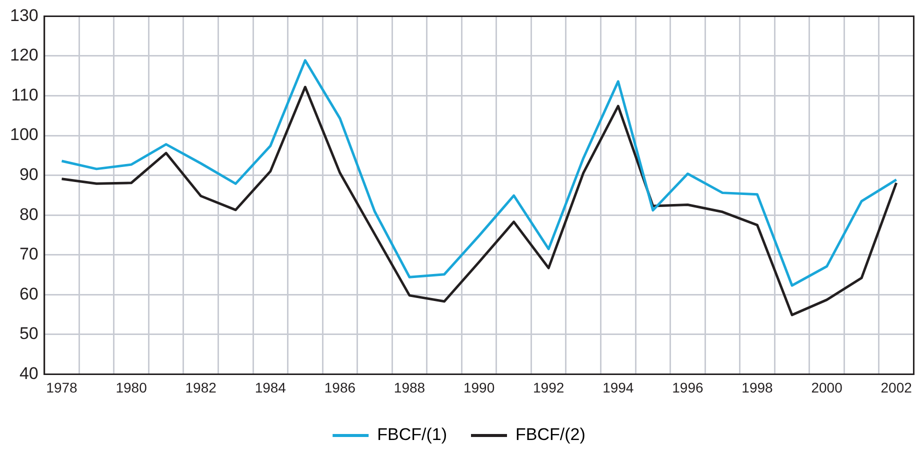 The image size is (918, 454). I want to click on y-tick-label: 40, so click(28, 373).